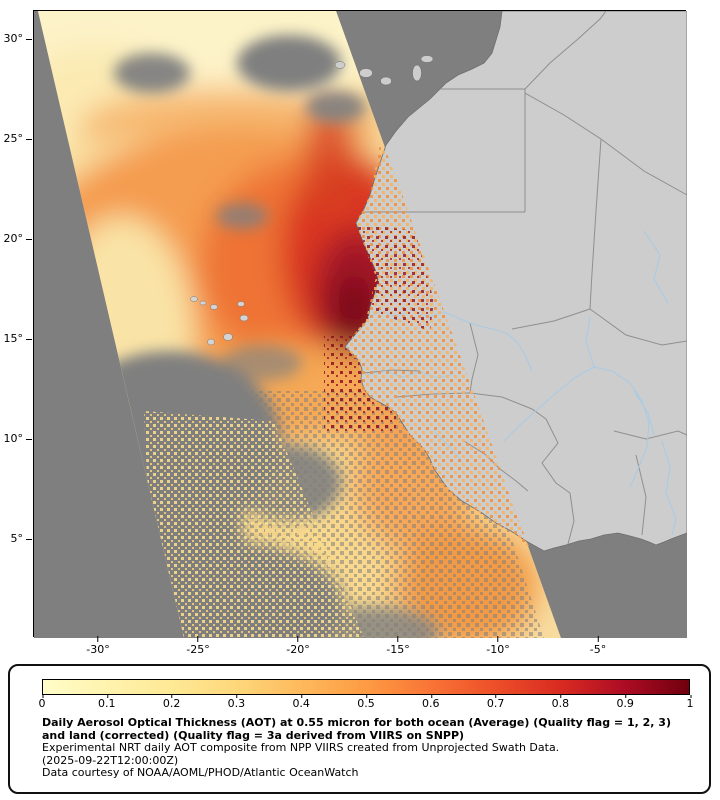 This screenshot has height=800, width=720. What do you see at coordinates (219, 321) in the screenshot?
I see `cape-verde-islands` at bounding box center [219, 321].